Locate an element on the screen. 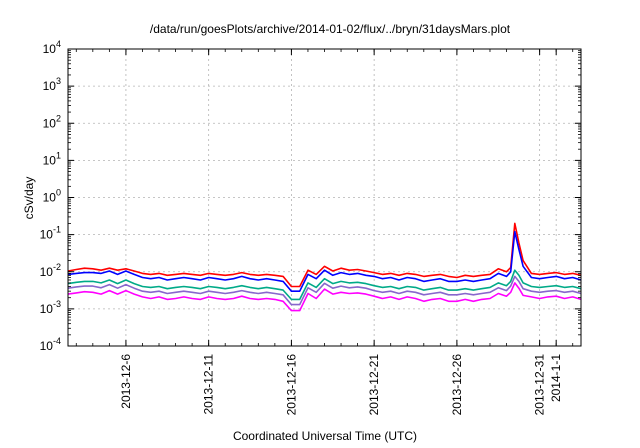  y-tick-label: 10⁻² is located at coordinates (50, 270).